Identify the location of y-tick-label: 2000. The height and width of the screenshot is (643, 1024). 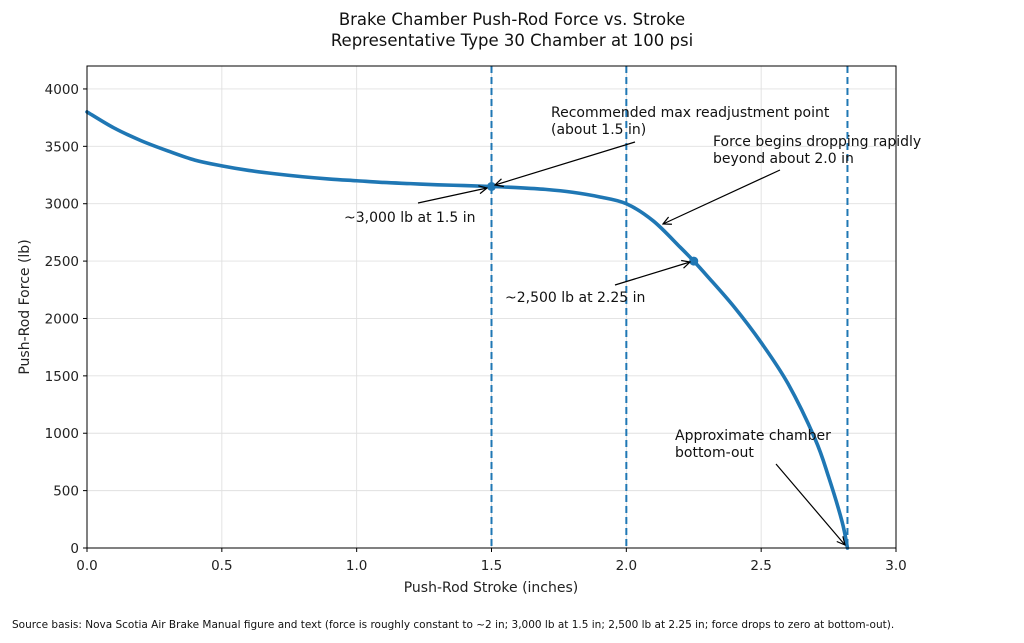
(62, 319).